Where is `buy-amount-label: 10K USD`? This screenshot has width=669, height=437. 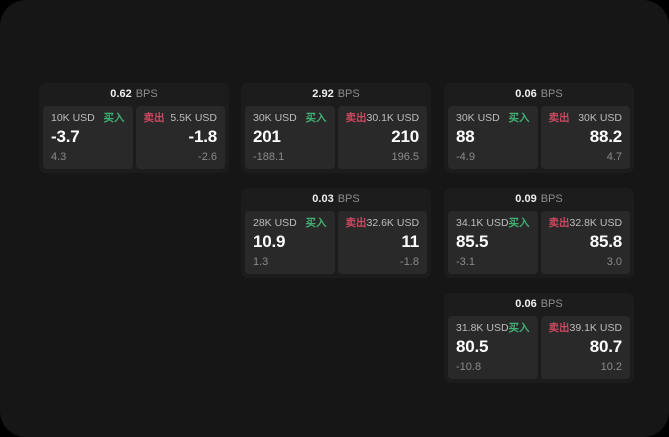 buy-amount-label: 10K USD is located at coordinates (73, 118).